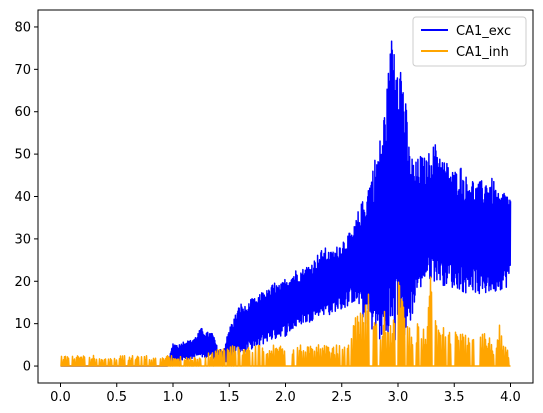 The image size is (543, 413). What do you see at coordinates (229, 397) in the screenshot?
I see `x-tick-label: 1.5` at bounding box center [229, 397].